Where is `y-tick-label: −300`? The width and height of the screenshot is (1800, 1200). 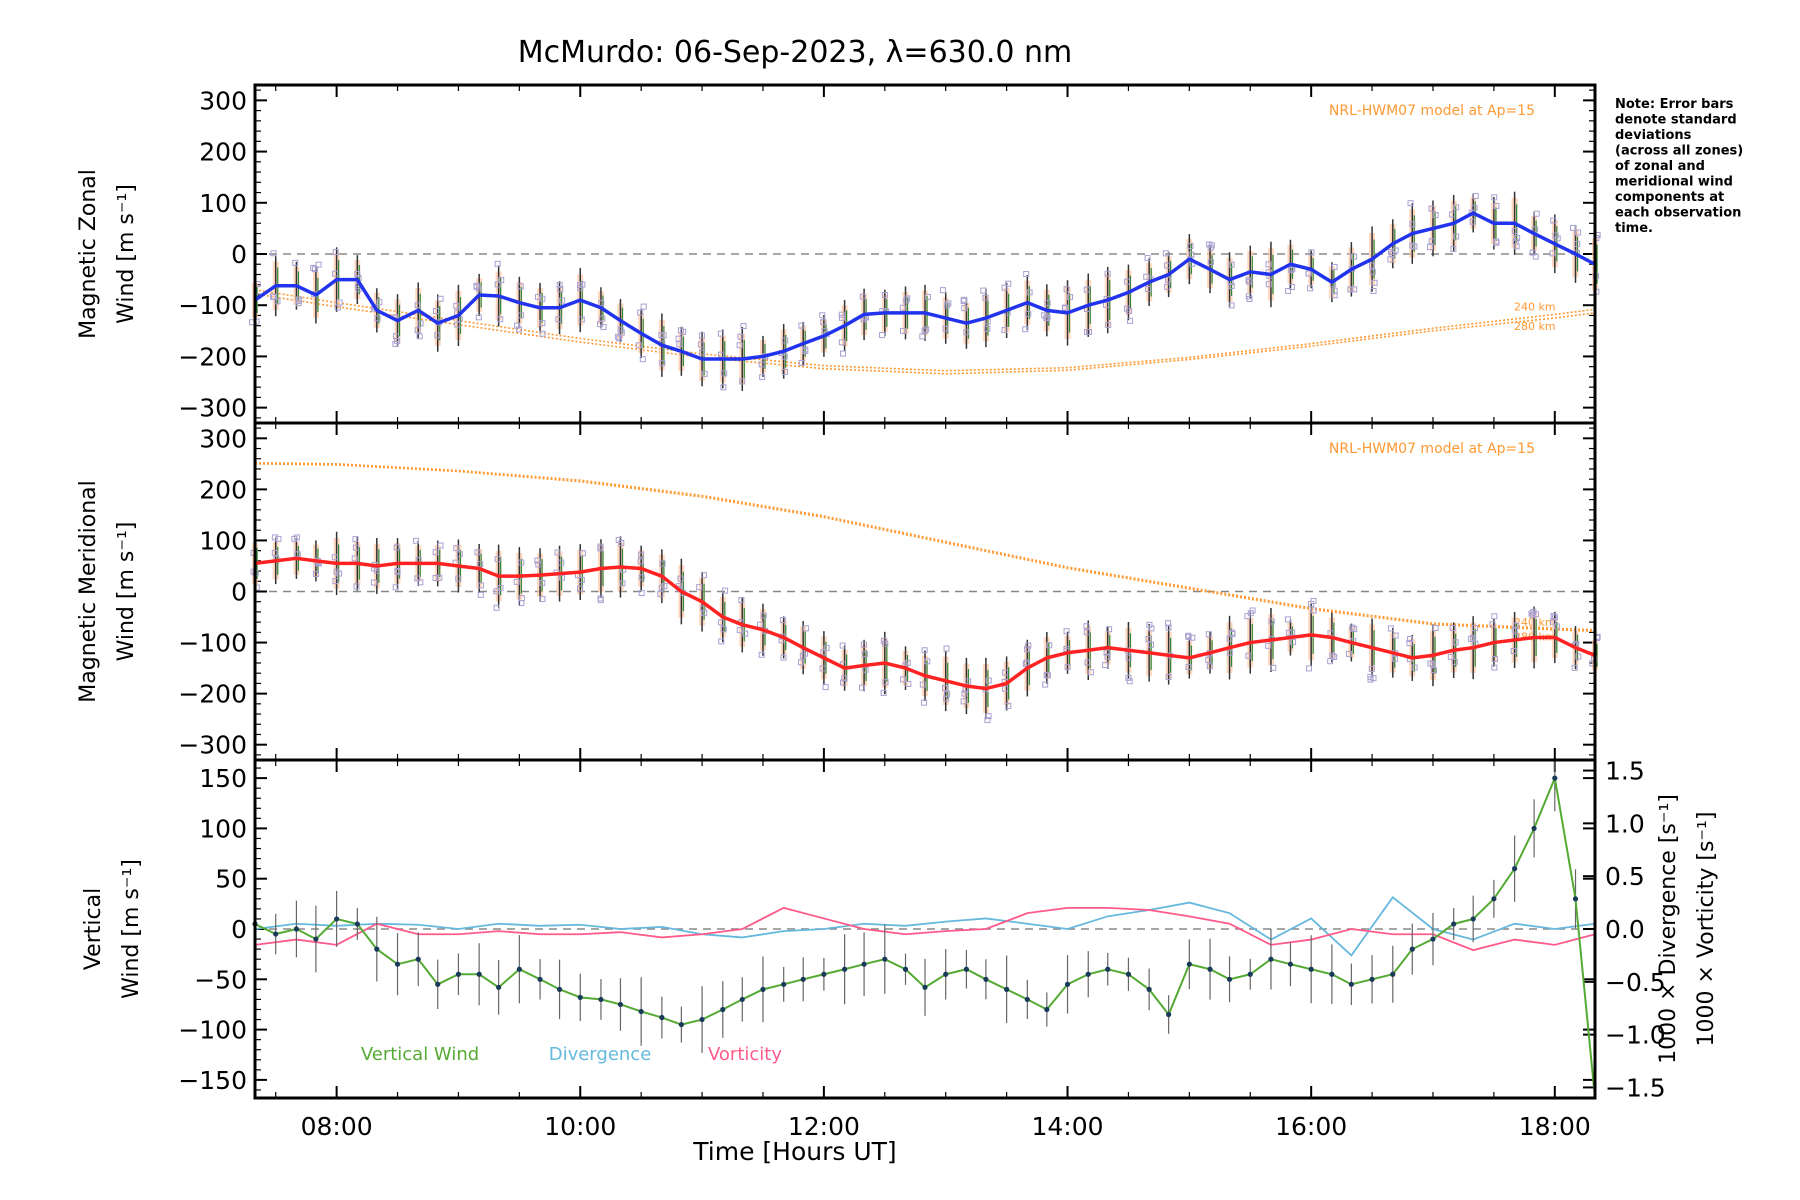 y-tick-label: −300 is located at coordinates (212, 745).